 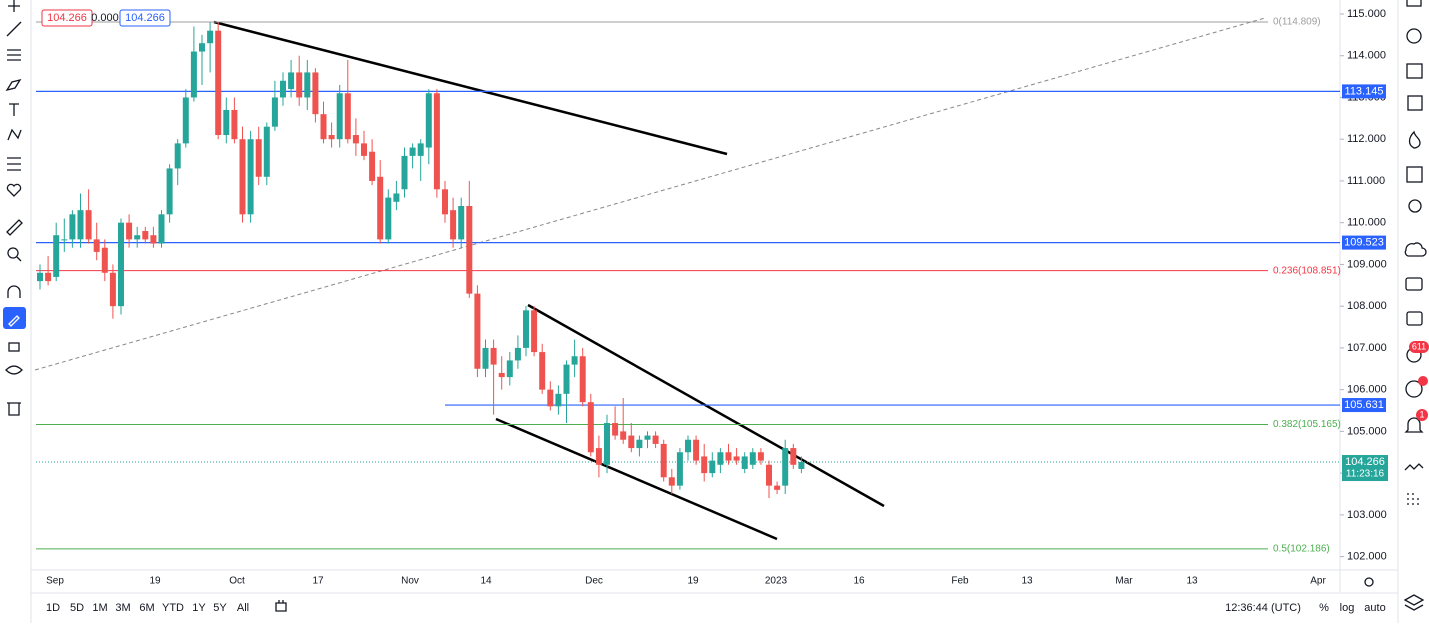 I want to click on y-tick-label: 115.000, so click(x=1366, y=14).